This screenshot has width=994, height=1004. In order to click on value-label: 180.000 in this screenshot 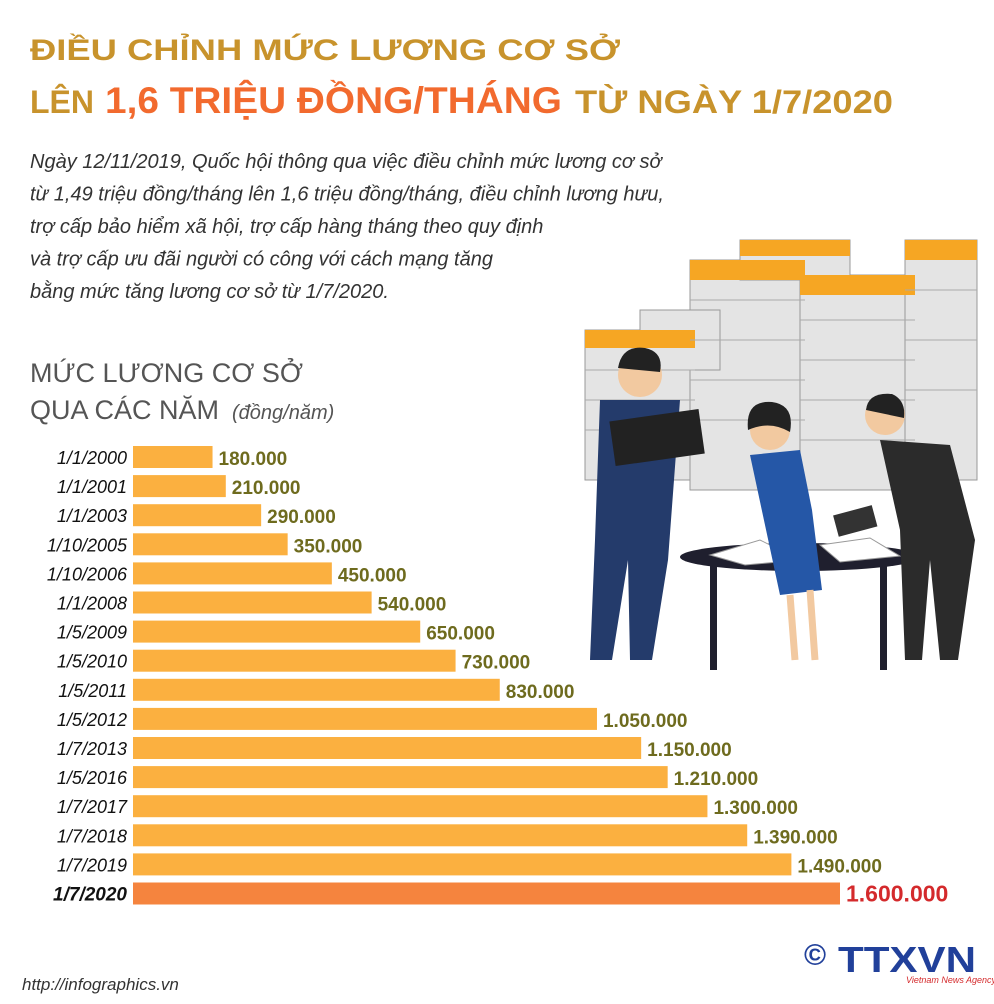, I will do `click(253, 459)`.